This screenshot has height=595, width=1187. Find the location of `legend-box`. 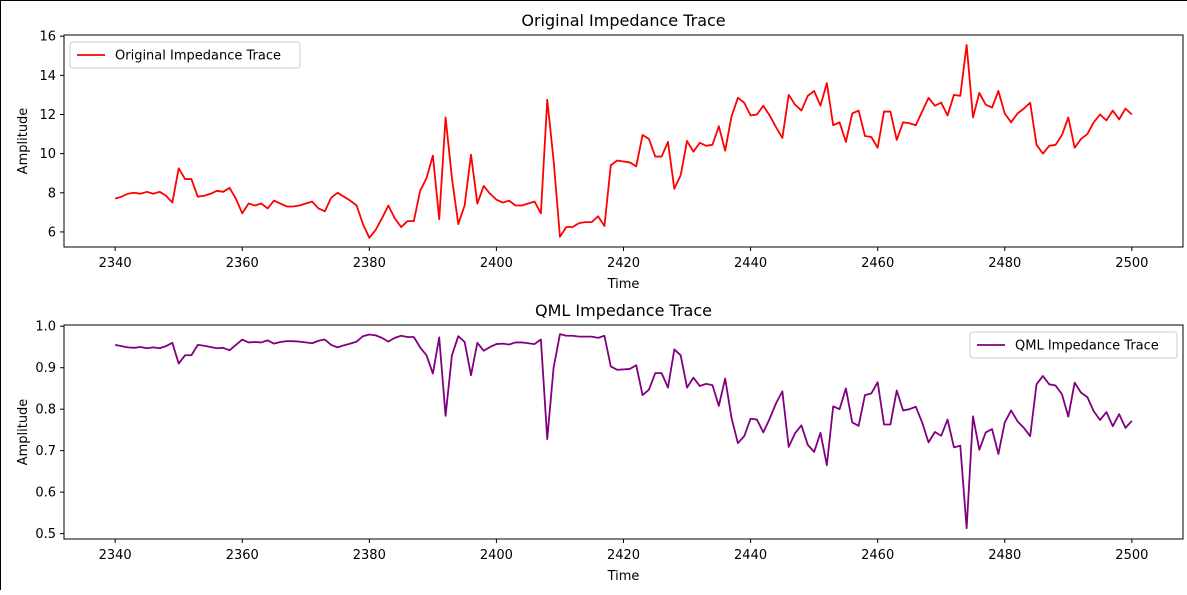

legend-box is located at coordinates (1073, 345).